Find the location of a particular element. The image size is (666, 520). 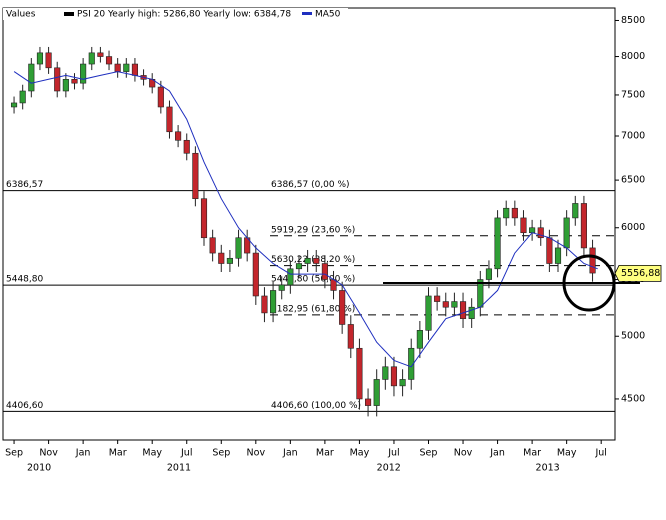

level-left-label: 6386,57 is located at coordinates (24, 185).